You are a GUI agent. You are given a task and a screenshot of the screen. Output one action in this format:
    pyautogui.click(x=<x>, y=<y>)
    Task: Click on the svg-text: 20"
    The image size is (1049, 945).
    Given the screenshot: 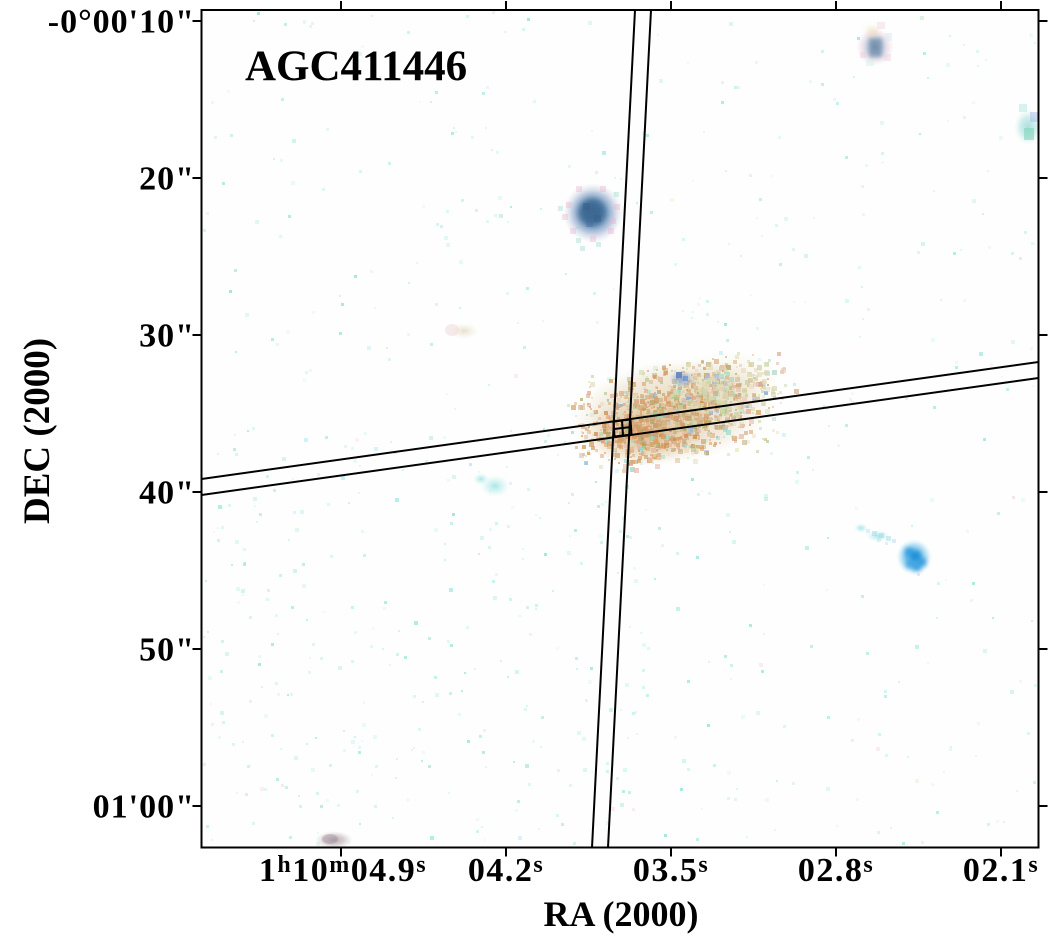 What is the action you would take?
    pyautogui.click(x=167, y=179)
    